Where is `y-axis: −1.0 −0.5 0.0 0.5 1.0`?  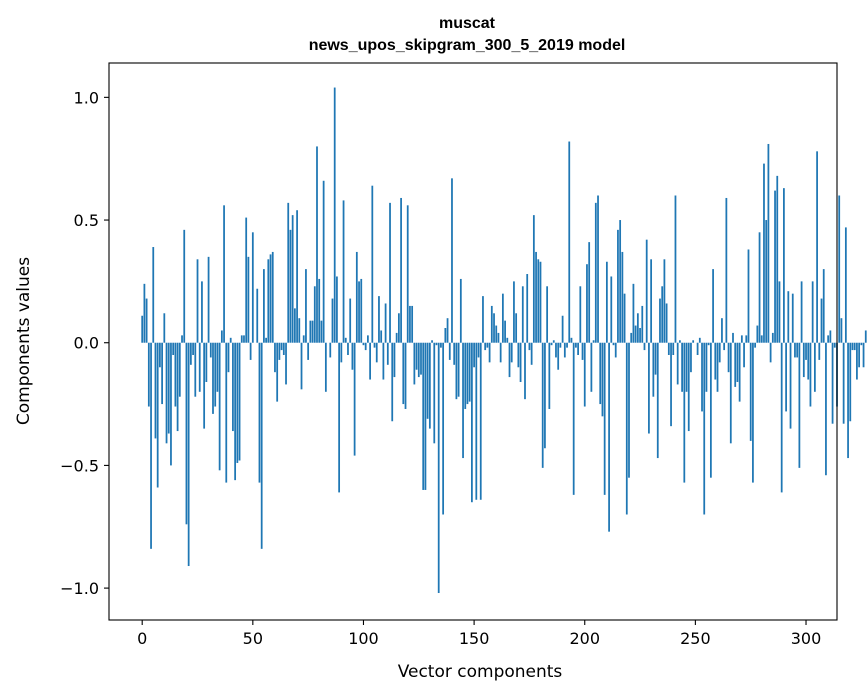 y-axis: −1.0 −0.5 0.0 0.5 1.0 is located at coordinates (84, 343).